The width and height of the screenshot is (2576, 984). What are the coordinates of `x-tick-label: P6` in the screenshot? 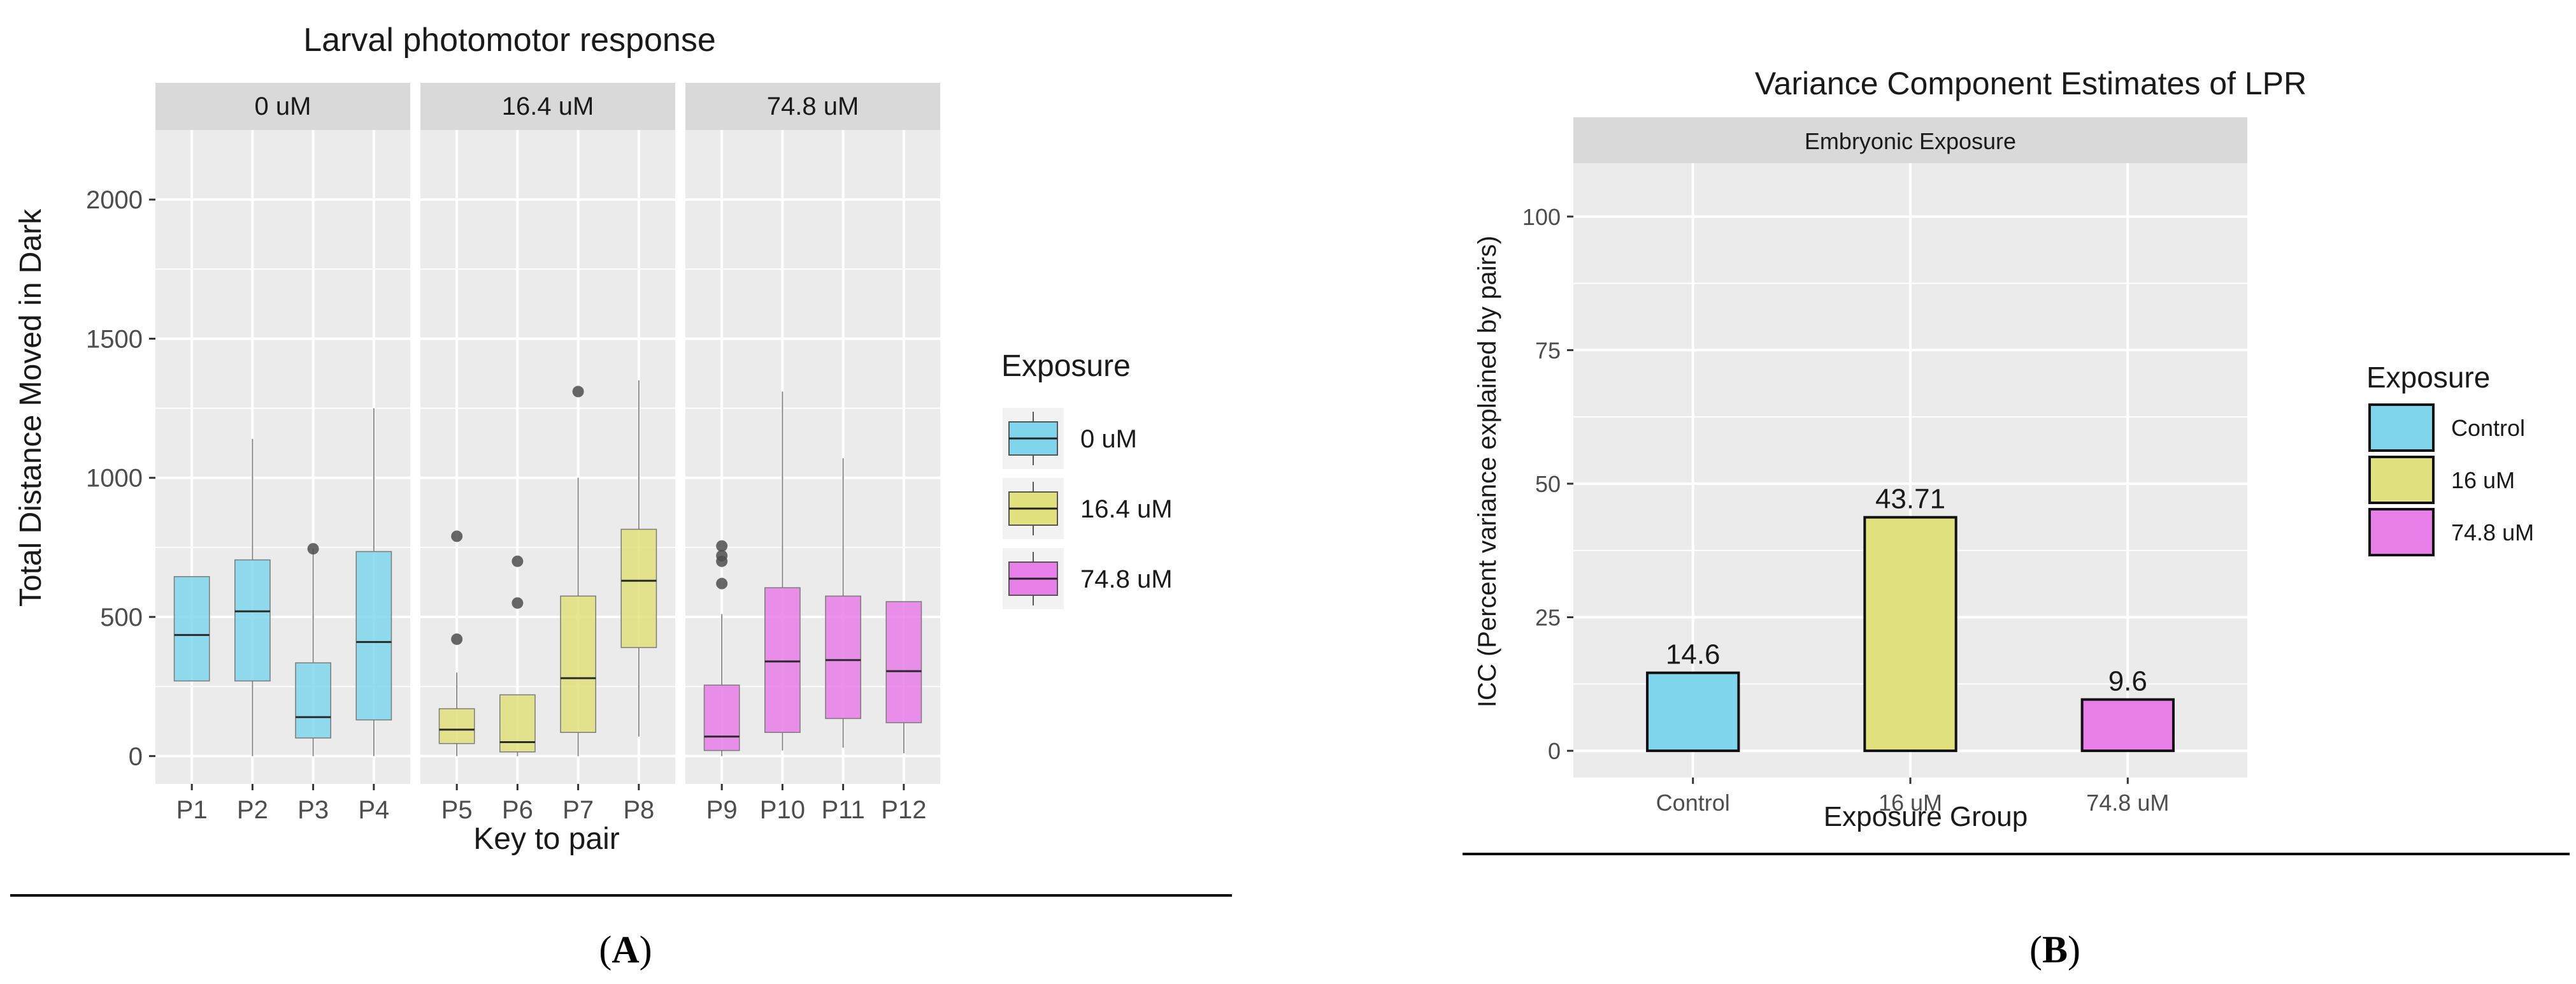 It's located at (518, 810).